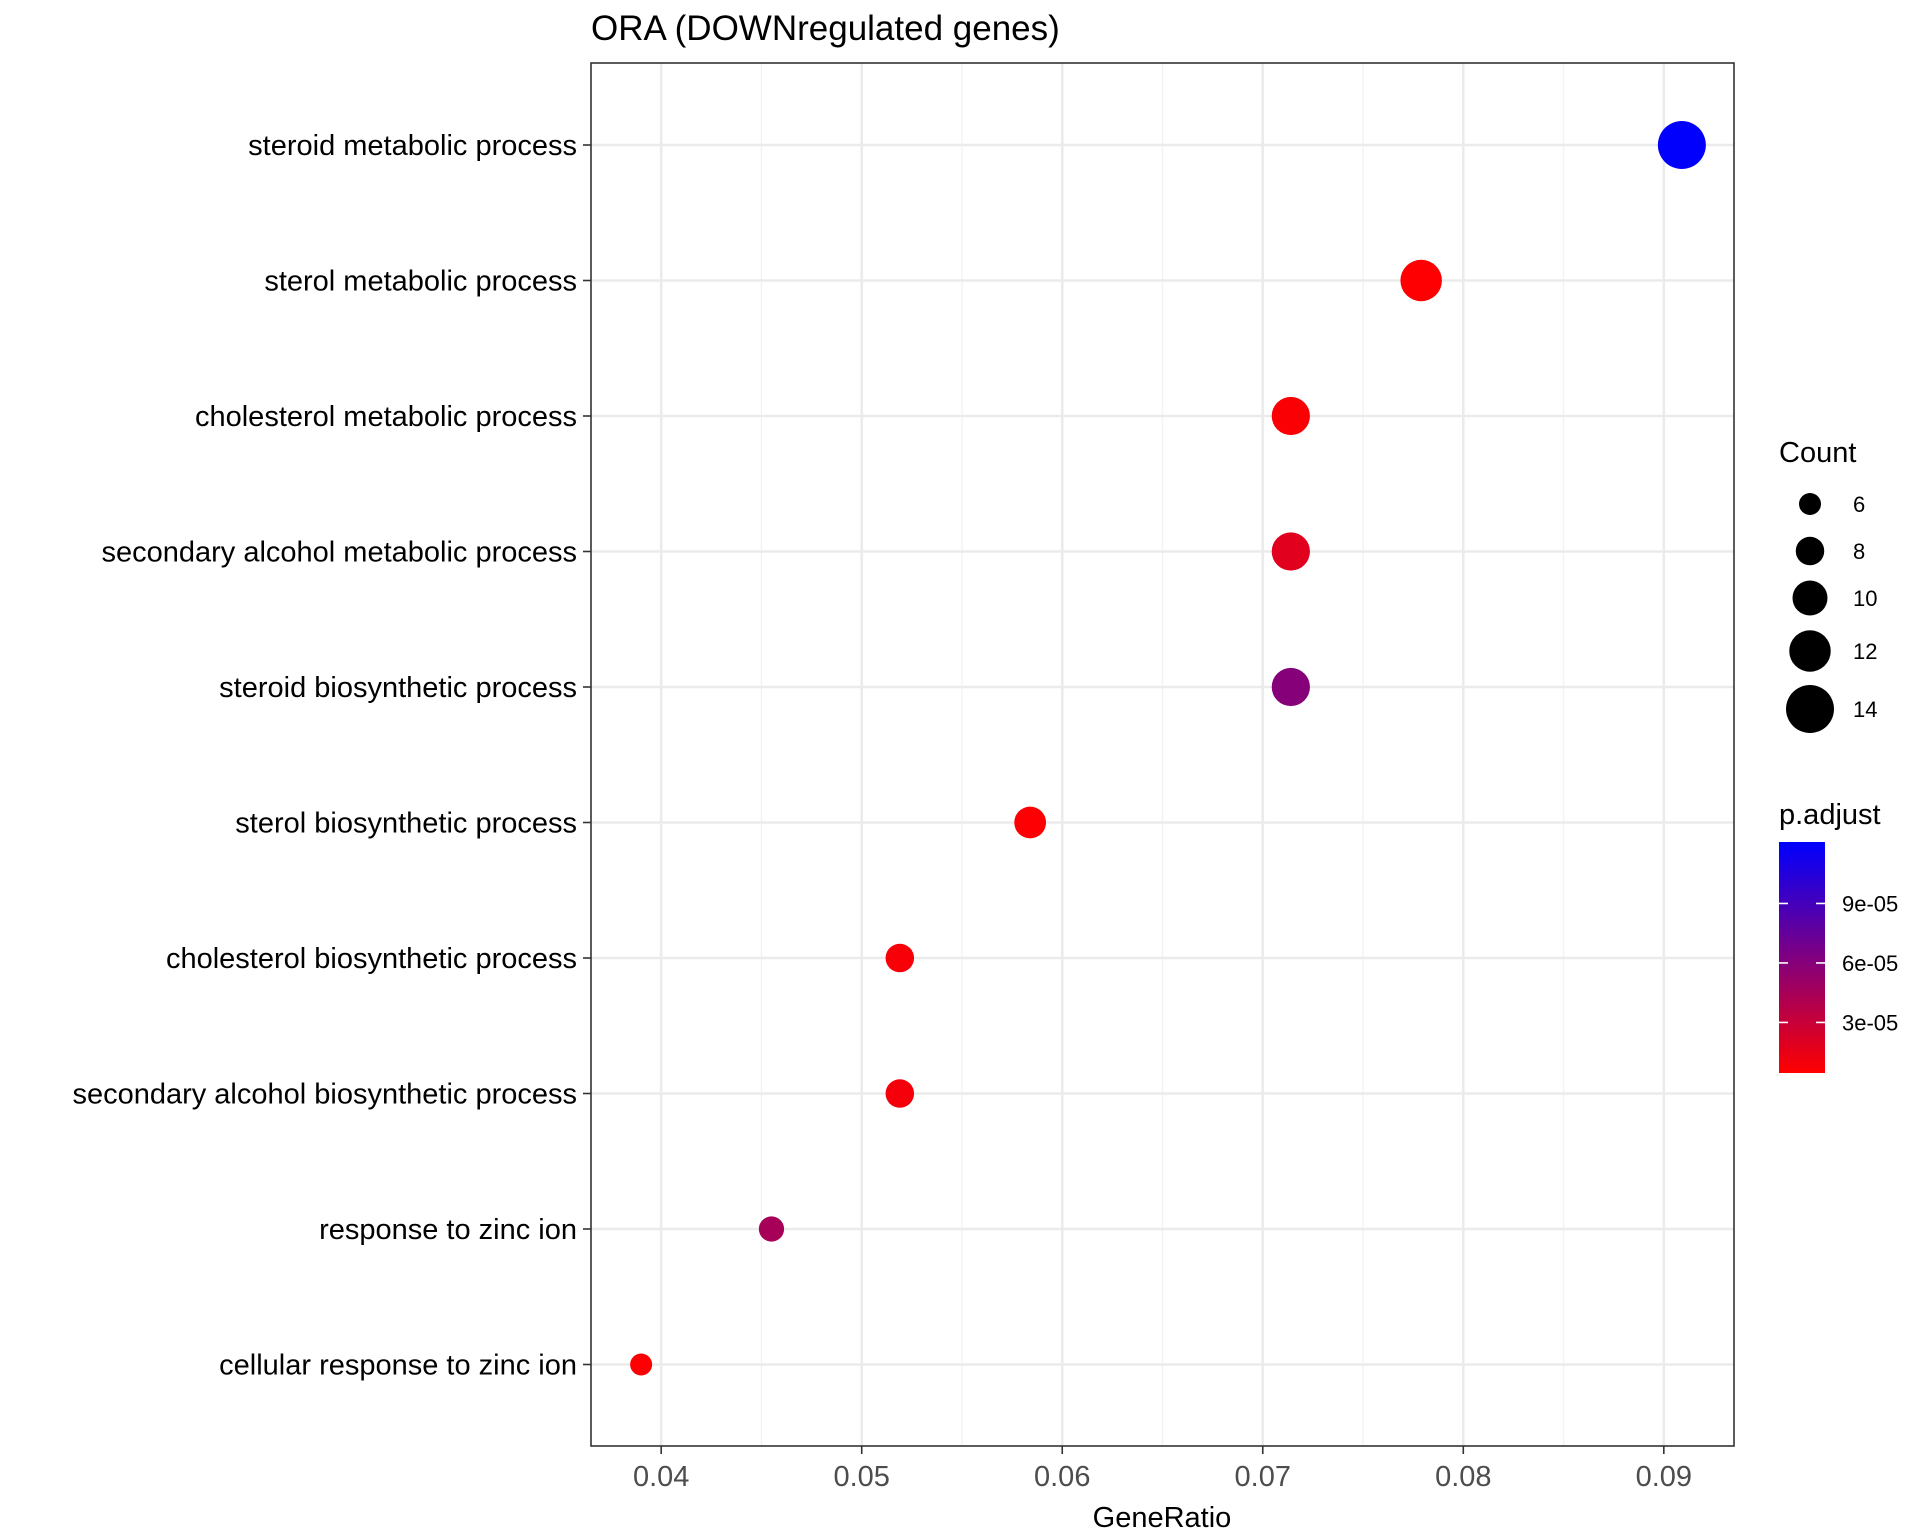 This screenshot has width=1920, height=1536. What do you see at coordinates (1162, 1518) in the screenshot?
I see `x-axis-title: GeneRatio` at bounding box center [1162, 1518].